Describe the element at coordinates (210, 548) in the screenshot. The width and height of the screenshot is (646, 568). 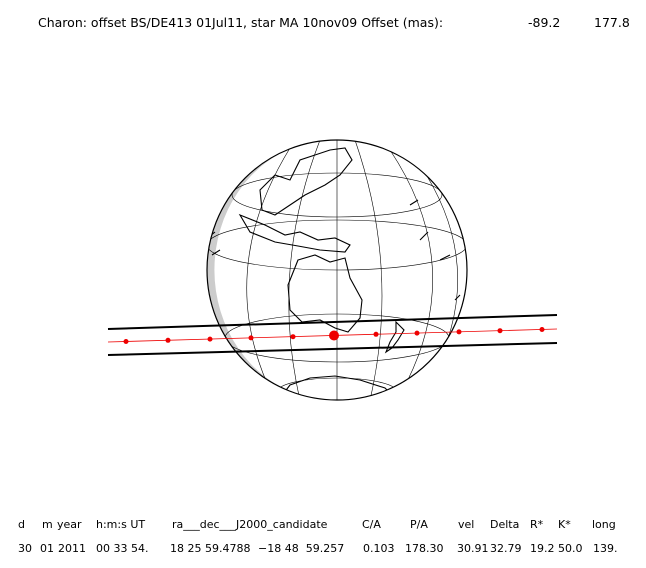
I see `table-cell: 18 25 59.4788` at that location.